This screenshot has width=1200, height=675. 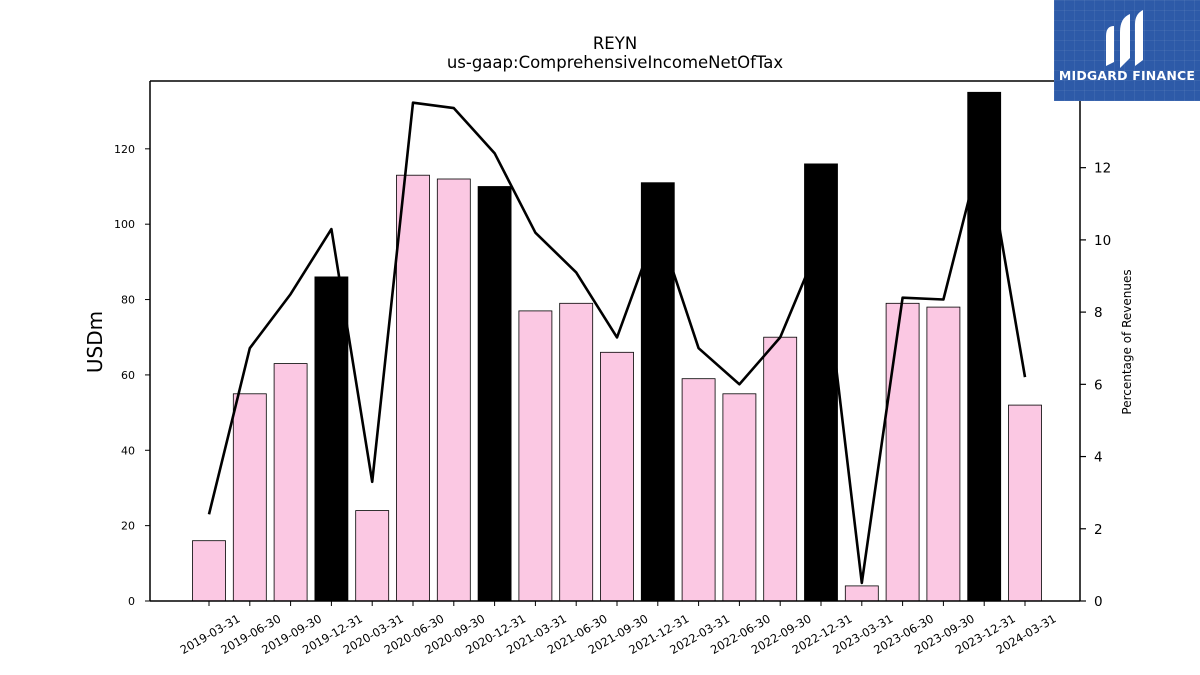 I want to click on y2-tick-label: 10, so click(x=1102, y=241).